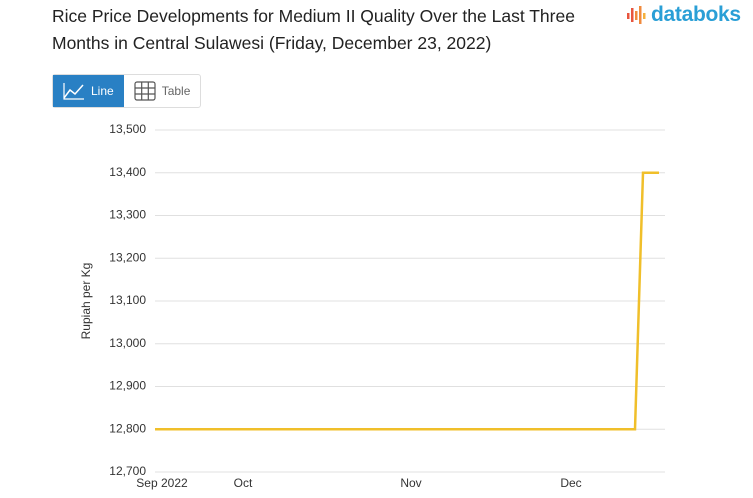 The width and height of the screenshot is (753, 498). Describe the element at coordinates (127, 386) in the screenshot. I see `y-tick-label: 12,900` at that location.